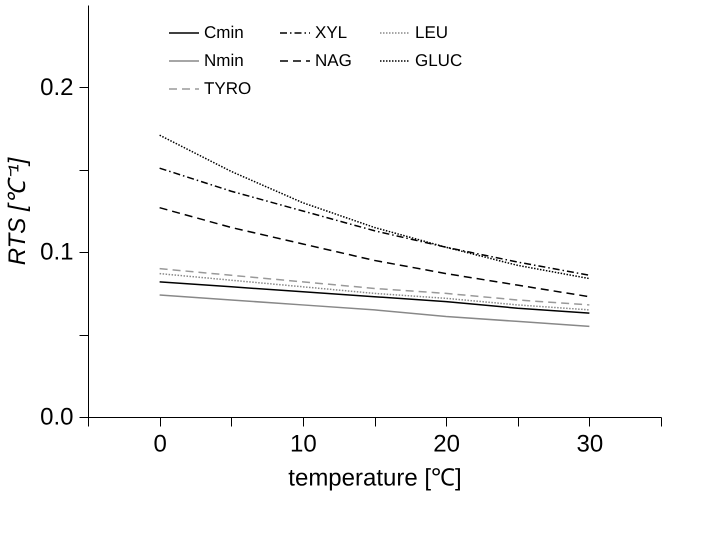 The image size is (723, 550). What do you see at coordinates (446, 444) in the screenshot?
I see `x-tick-label: 20` at bounding box center [446, 444].